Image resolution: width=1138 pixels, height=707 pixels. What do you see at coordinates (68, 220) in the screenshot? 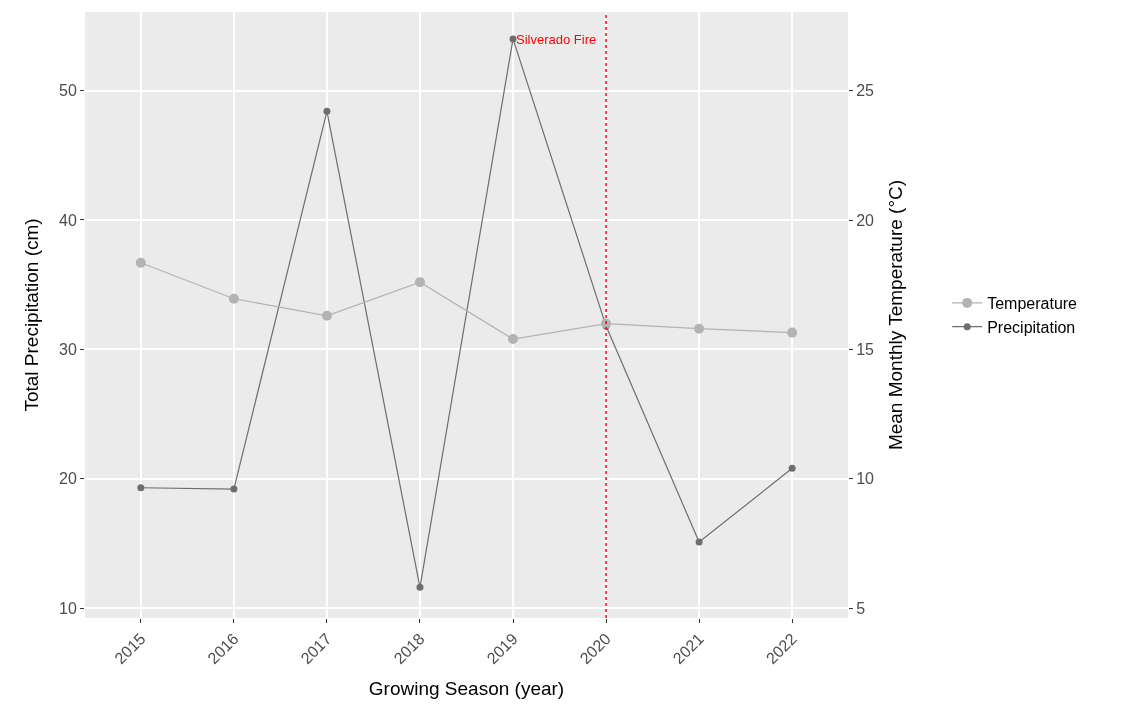
I see `y-tick-label: 40` at bounding box center [68, 220].